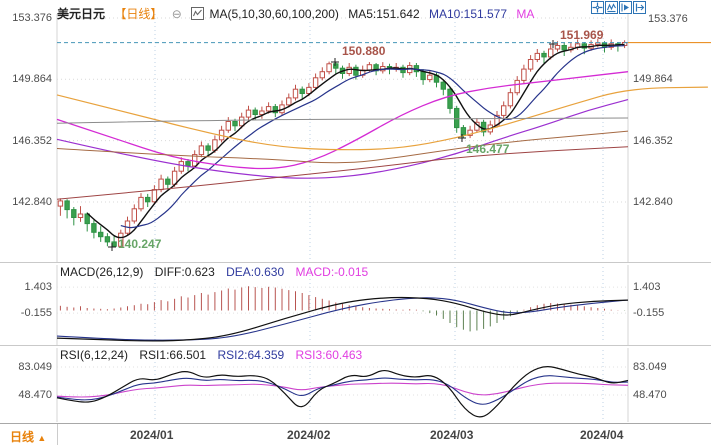  What do you see at coordinates (342, 147) in the screenshot?
I see `overlay-trend-brown` at bounding box center [342, 147].